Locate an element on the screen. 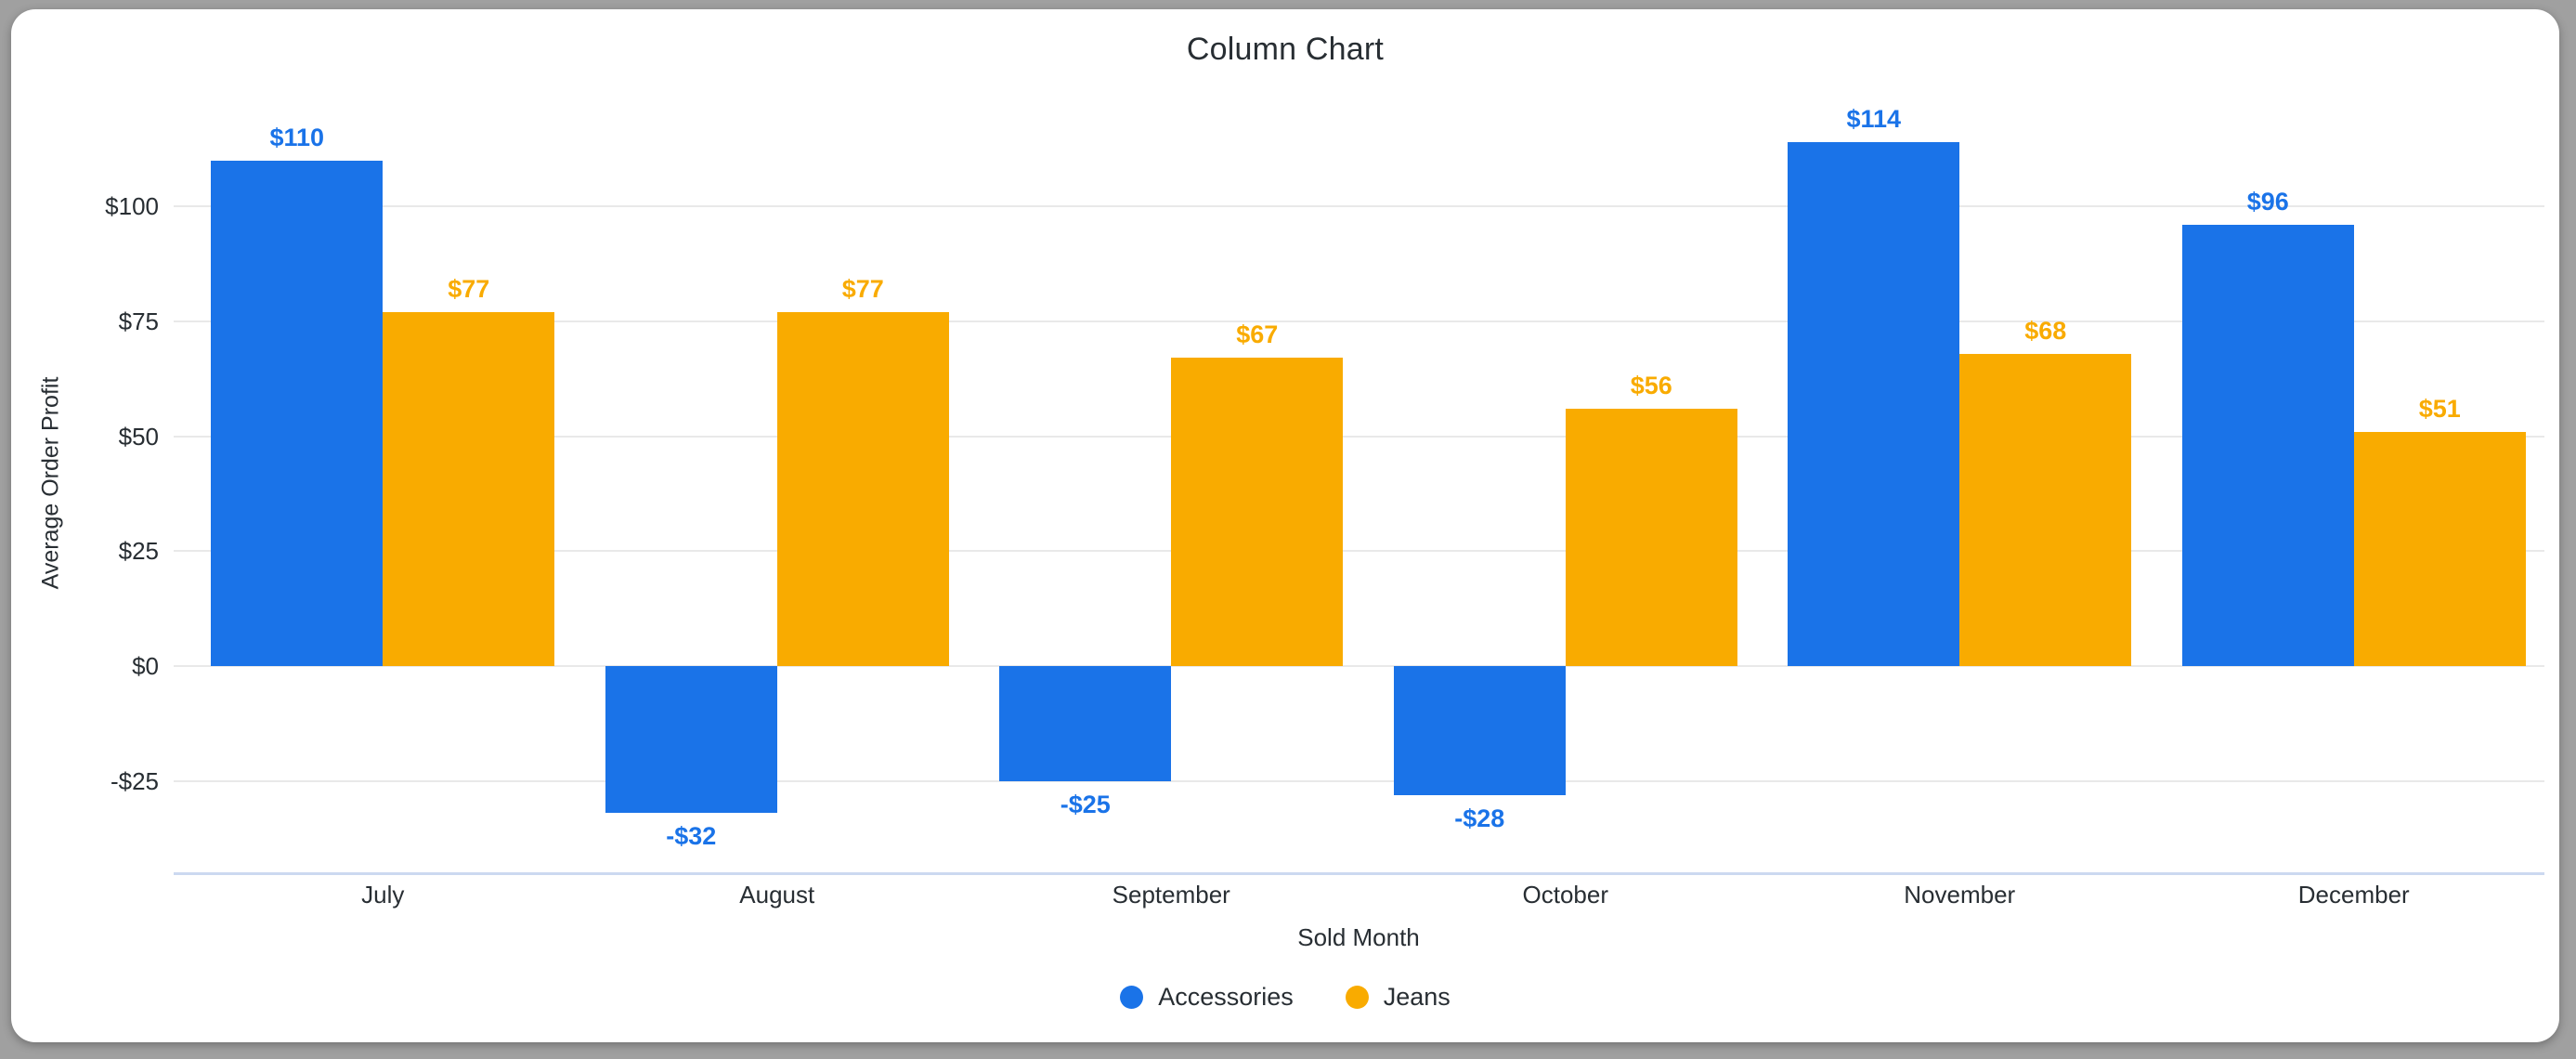 The width and height of the screenshot is (2576, 1059). x-axis-line is located at coordinates (1359, 873).